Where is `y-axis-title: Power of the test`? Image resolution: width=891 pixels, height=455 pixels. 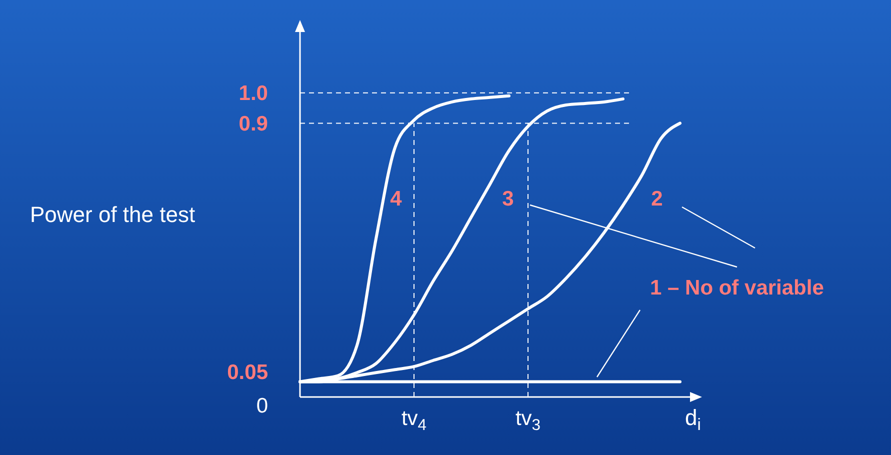 y-axis-title: Power of the test is located at coordinates (113, 214).